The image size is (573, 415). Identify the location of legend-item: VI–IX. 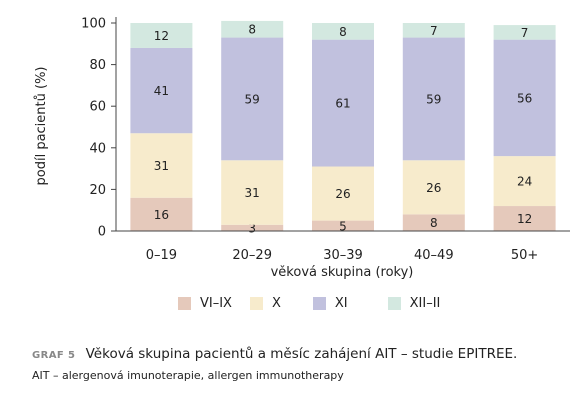
(205, 303).